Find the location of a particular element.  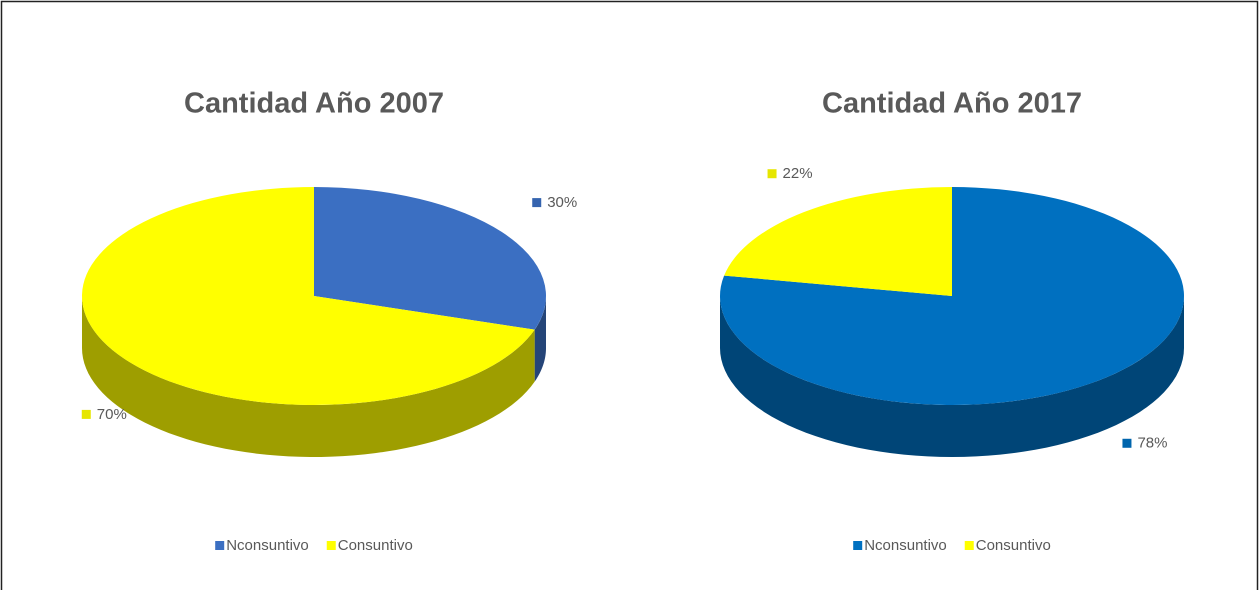

chart-title: Cantidad Año 2007 is located at coordinates (314, 104).